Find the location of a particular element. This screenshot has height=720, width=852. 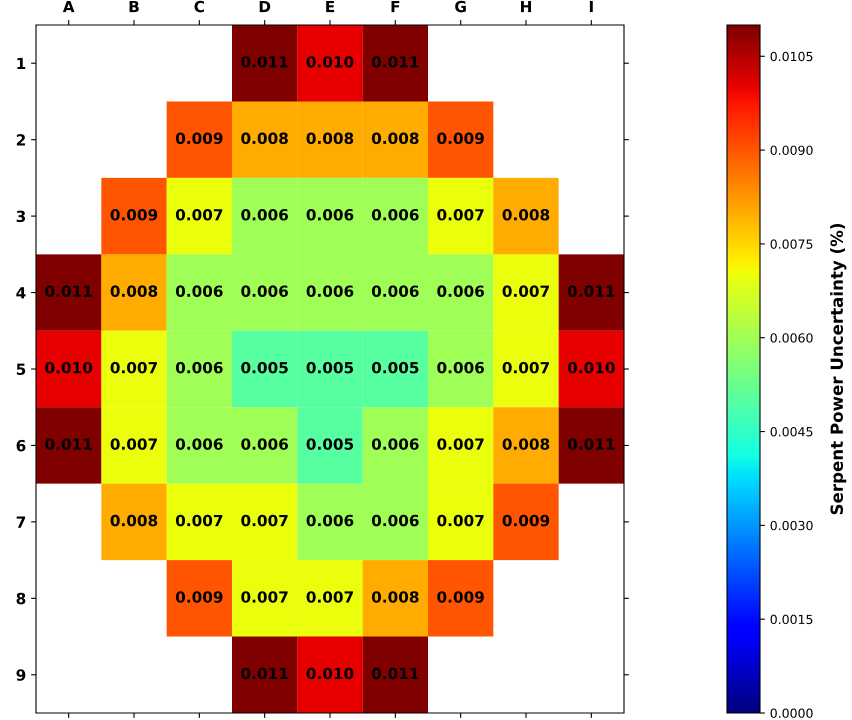

x-tick-label: D is located at coordinates (265, 6).